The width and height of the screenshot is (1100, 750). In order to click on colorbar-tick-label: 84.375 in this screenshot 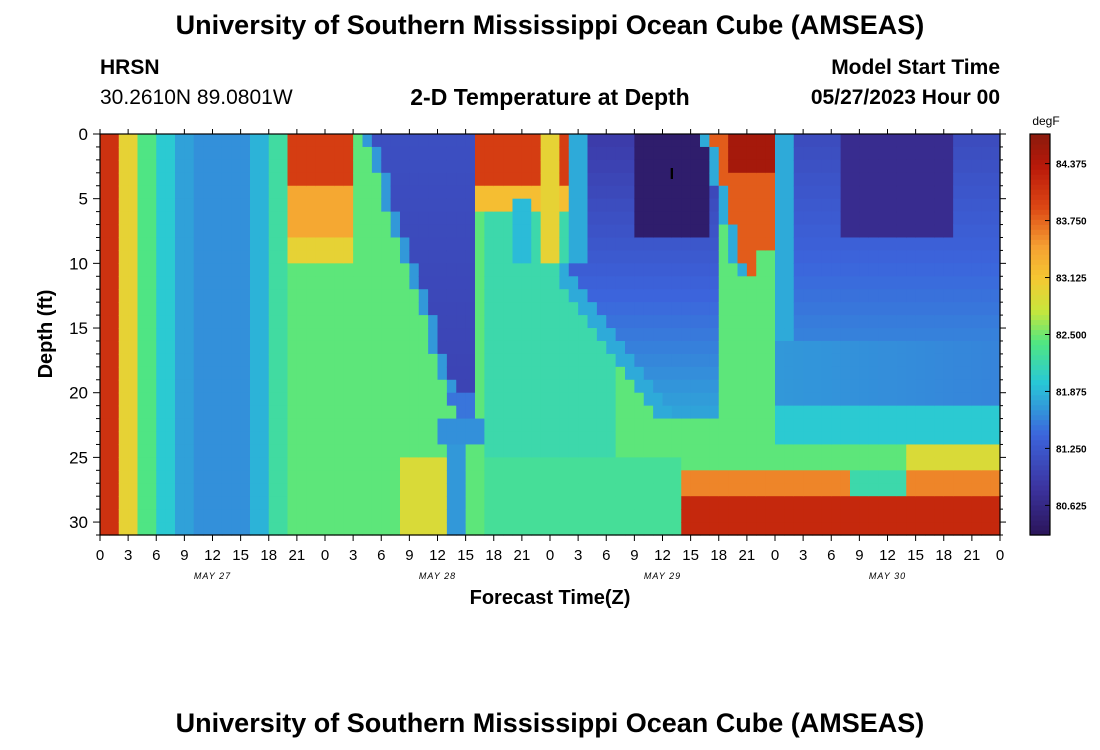, I will do `click(1071, 165)`.